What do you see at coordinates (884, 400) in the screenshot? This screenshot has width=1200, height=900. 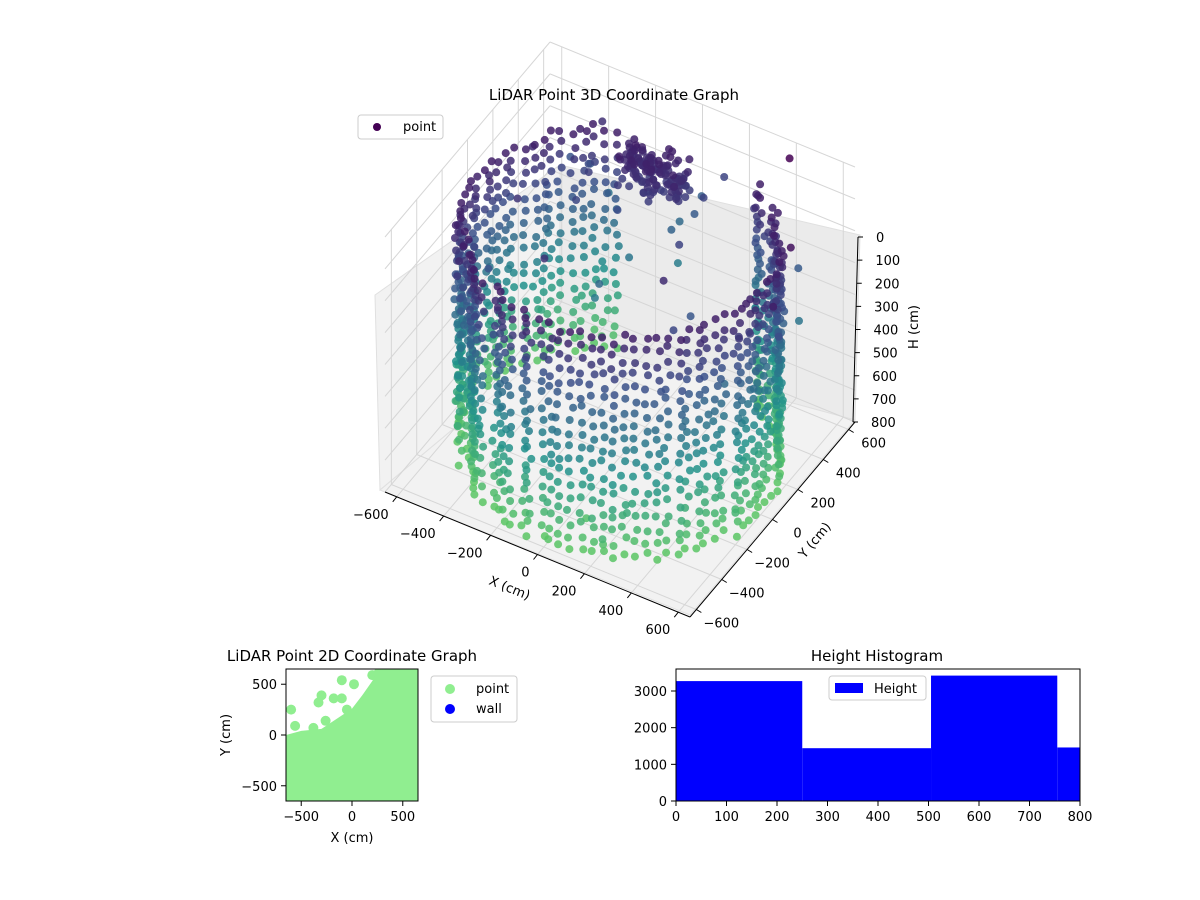 I see `h-tick-label: 700` at bounding box center [884, 400].